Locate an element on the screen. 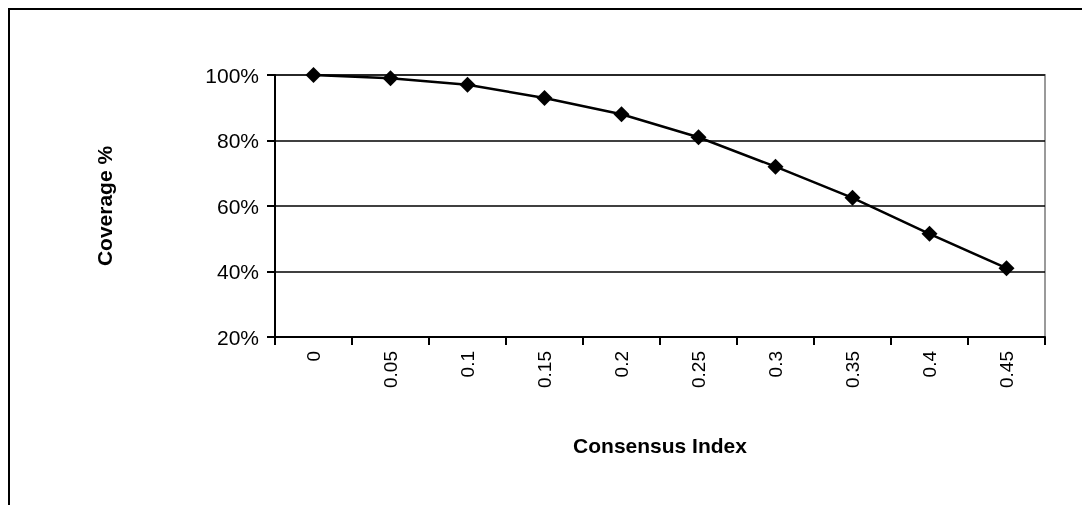 The width and height of the screenshot is (1082, 505). x-tick-label: 0.4 is located at coordinates (929, 364).